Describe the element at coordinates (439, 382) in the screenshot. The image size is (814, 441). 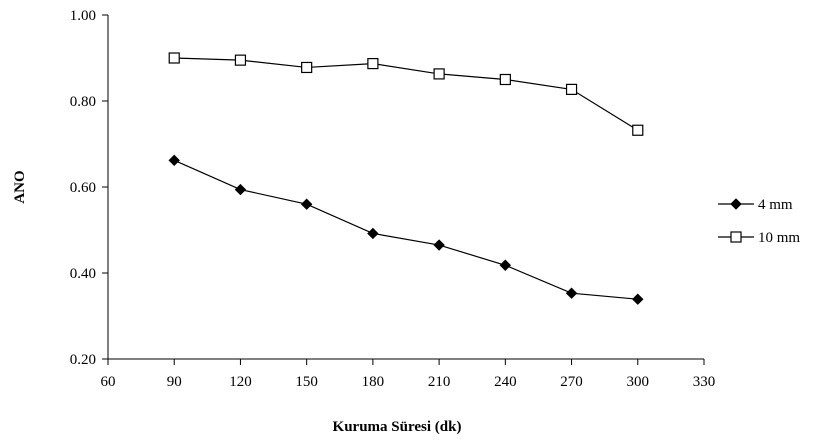
I see `x-tick-label: 210` at that location.